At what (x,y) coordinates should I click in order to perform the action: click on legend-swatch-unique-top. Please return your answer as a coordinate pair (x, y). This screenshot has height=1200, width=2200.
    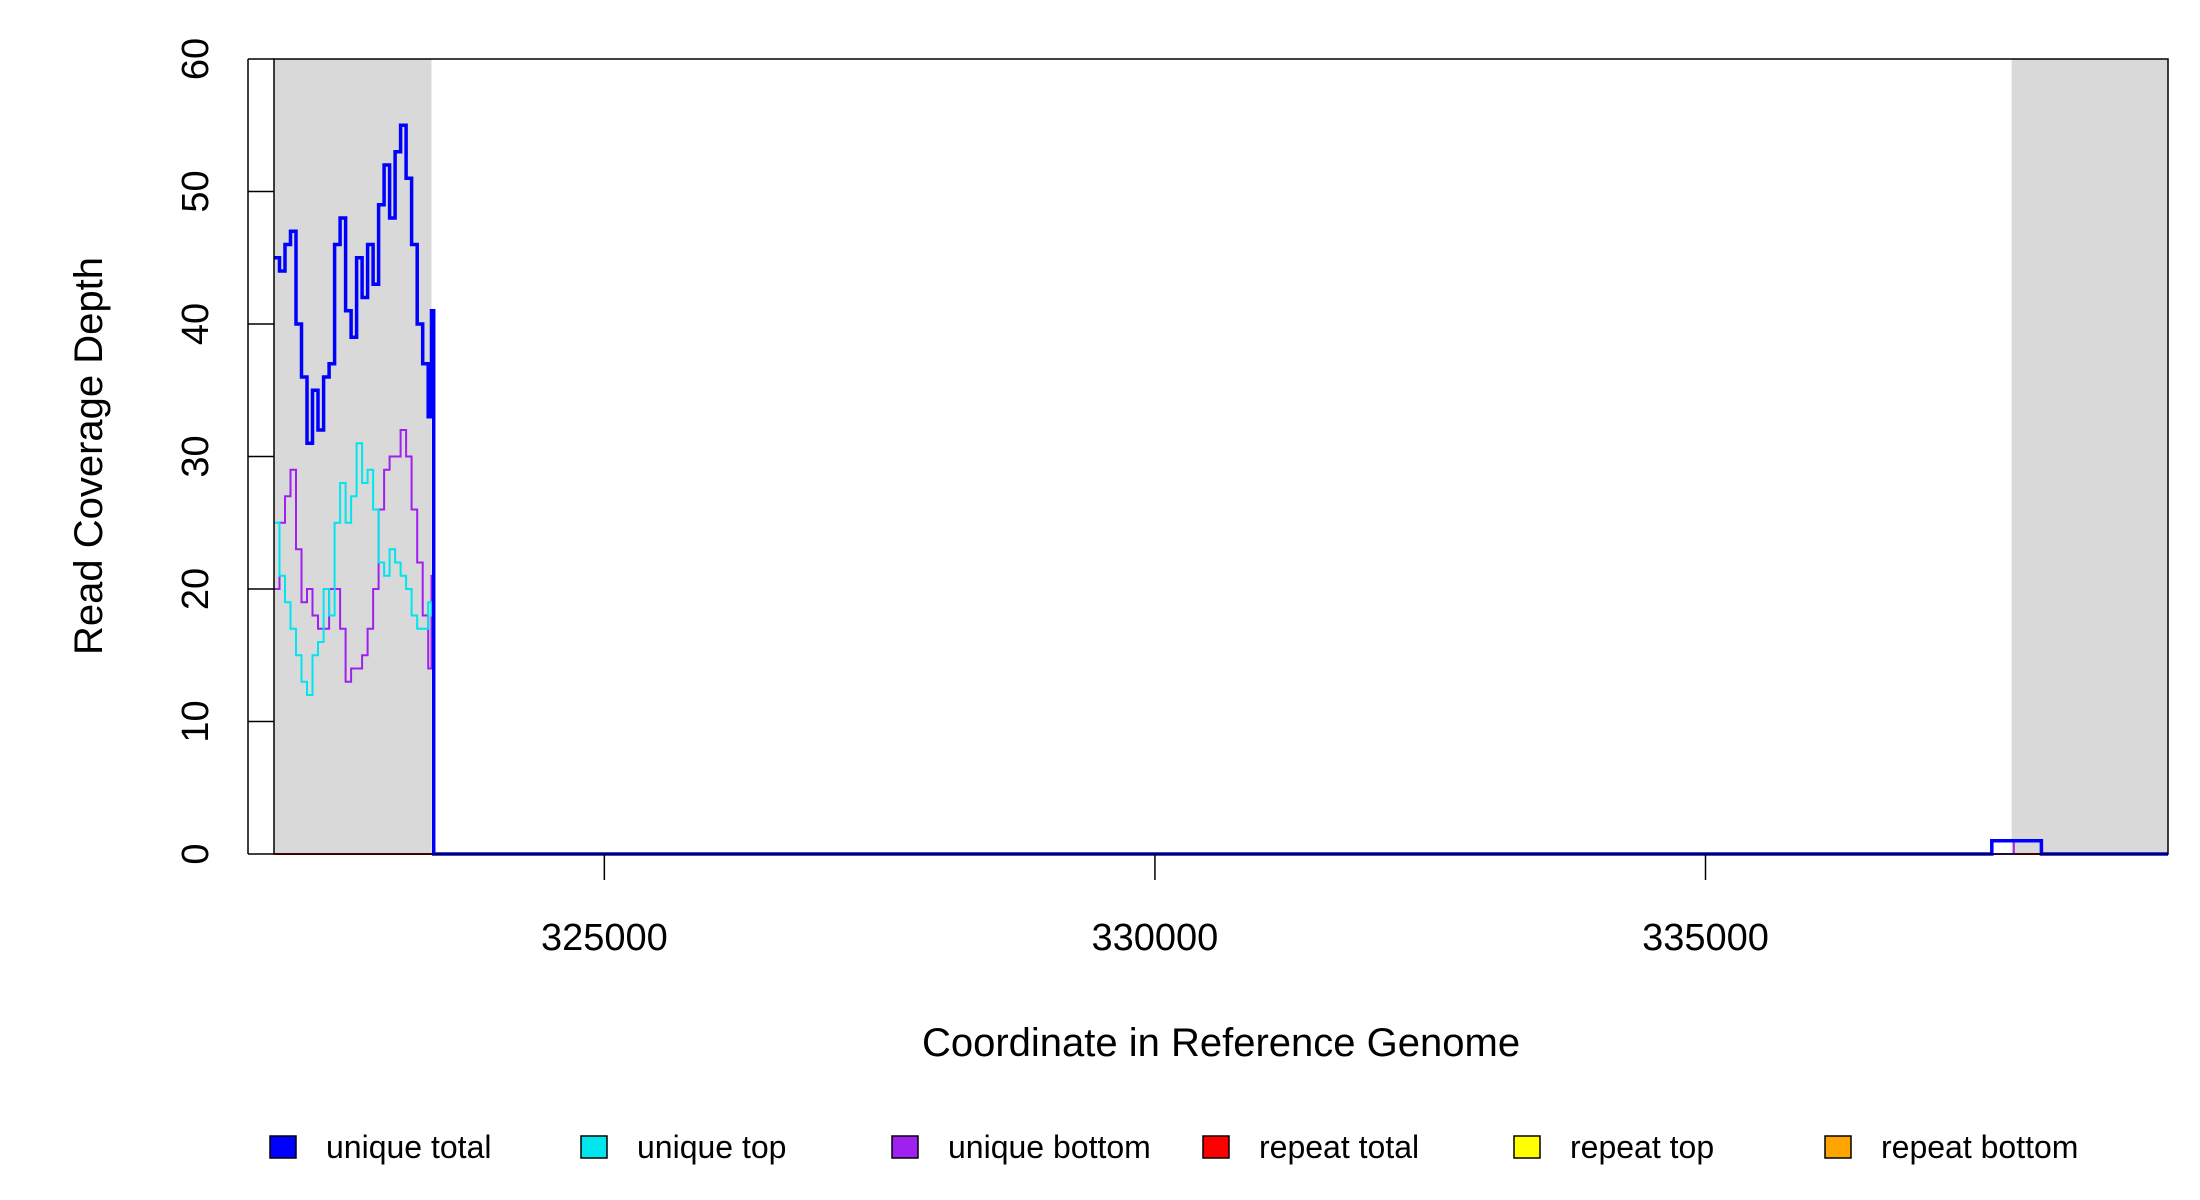
    Looking at the image, I should click on (594, 1147).